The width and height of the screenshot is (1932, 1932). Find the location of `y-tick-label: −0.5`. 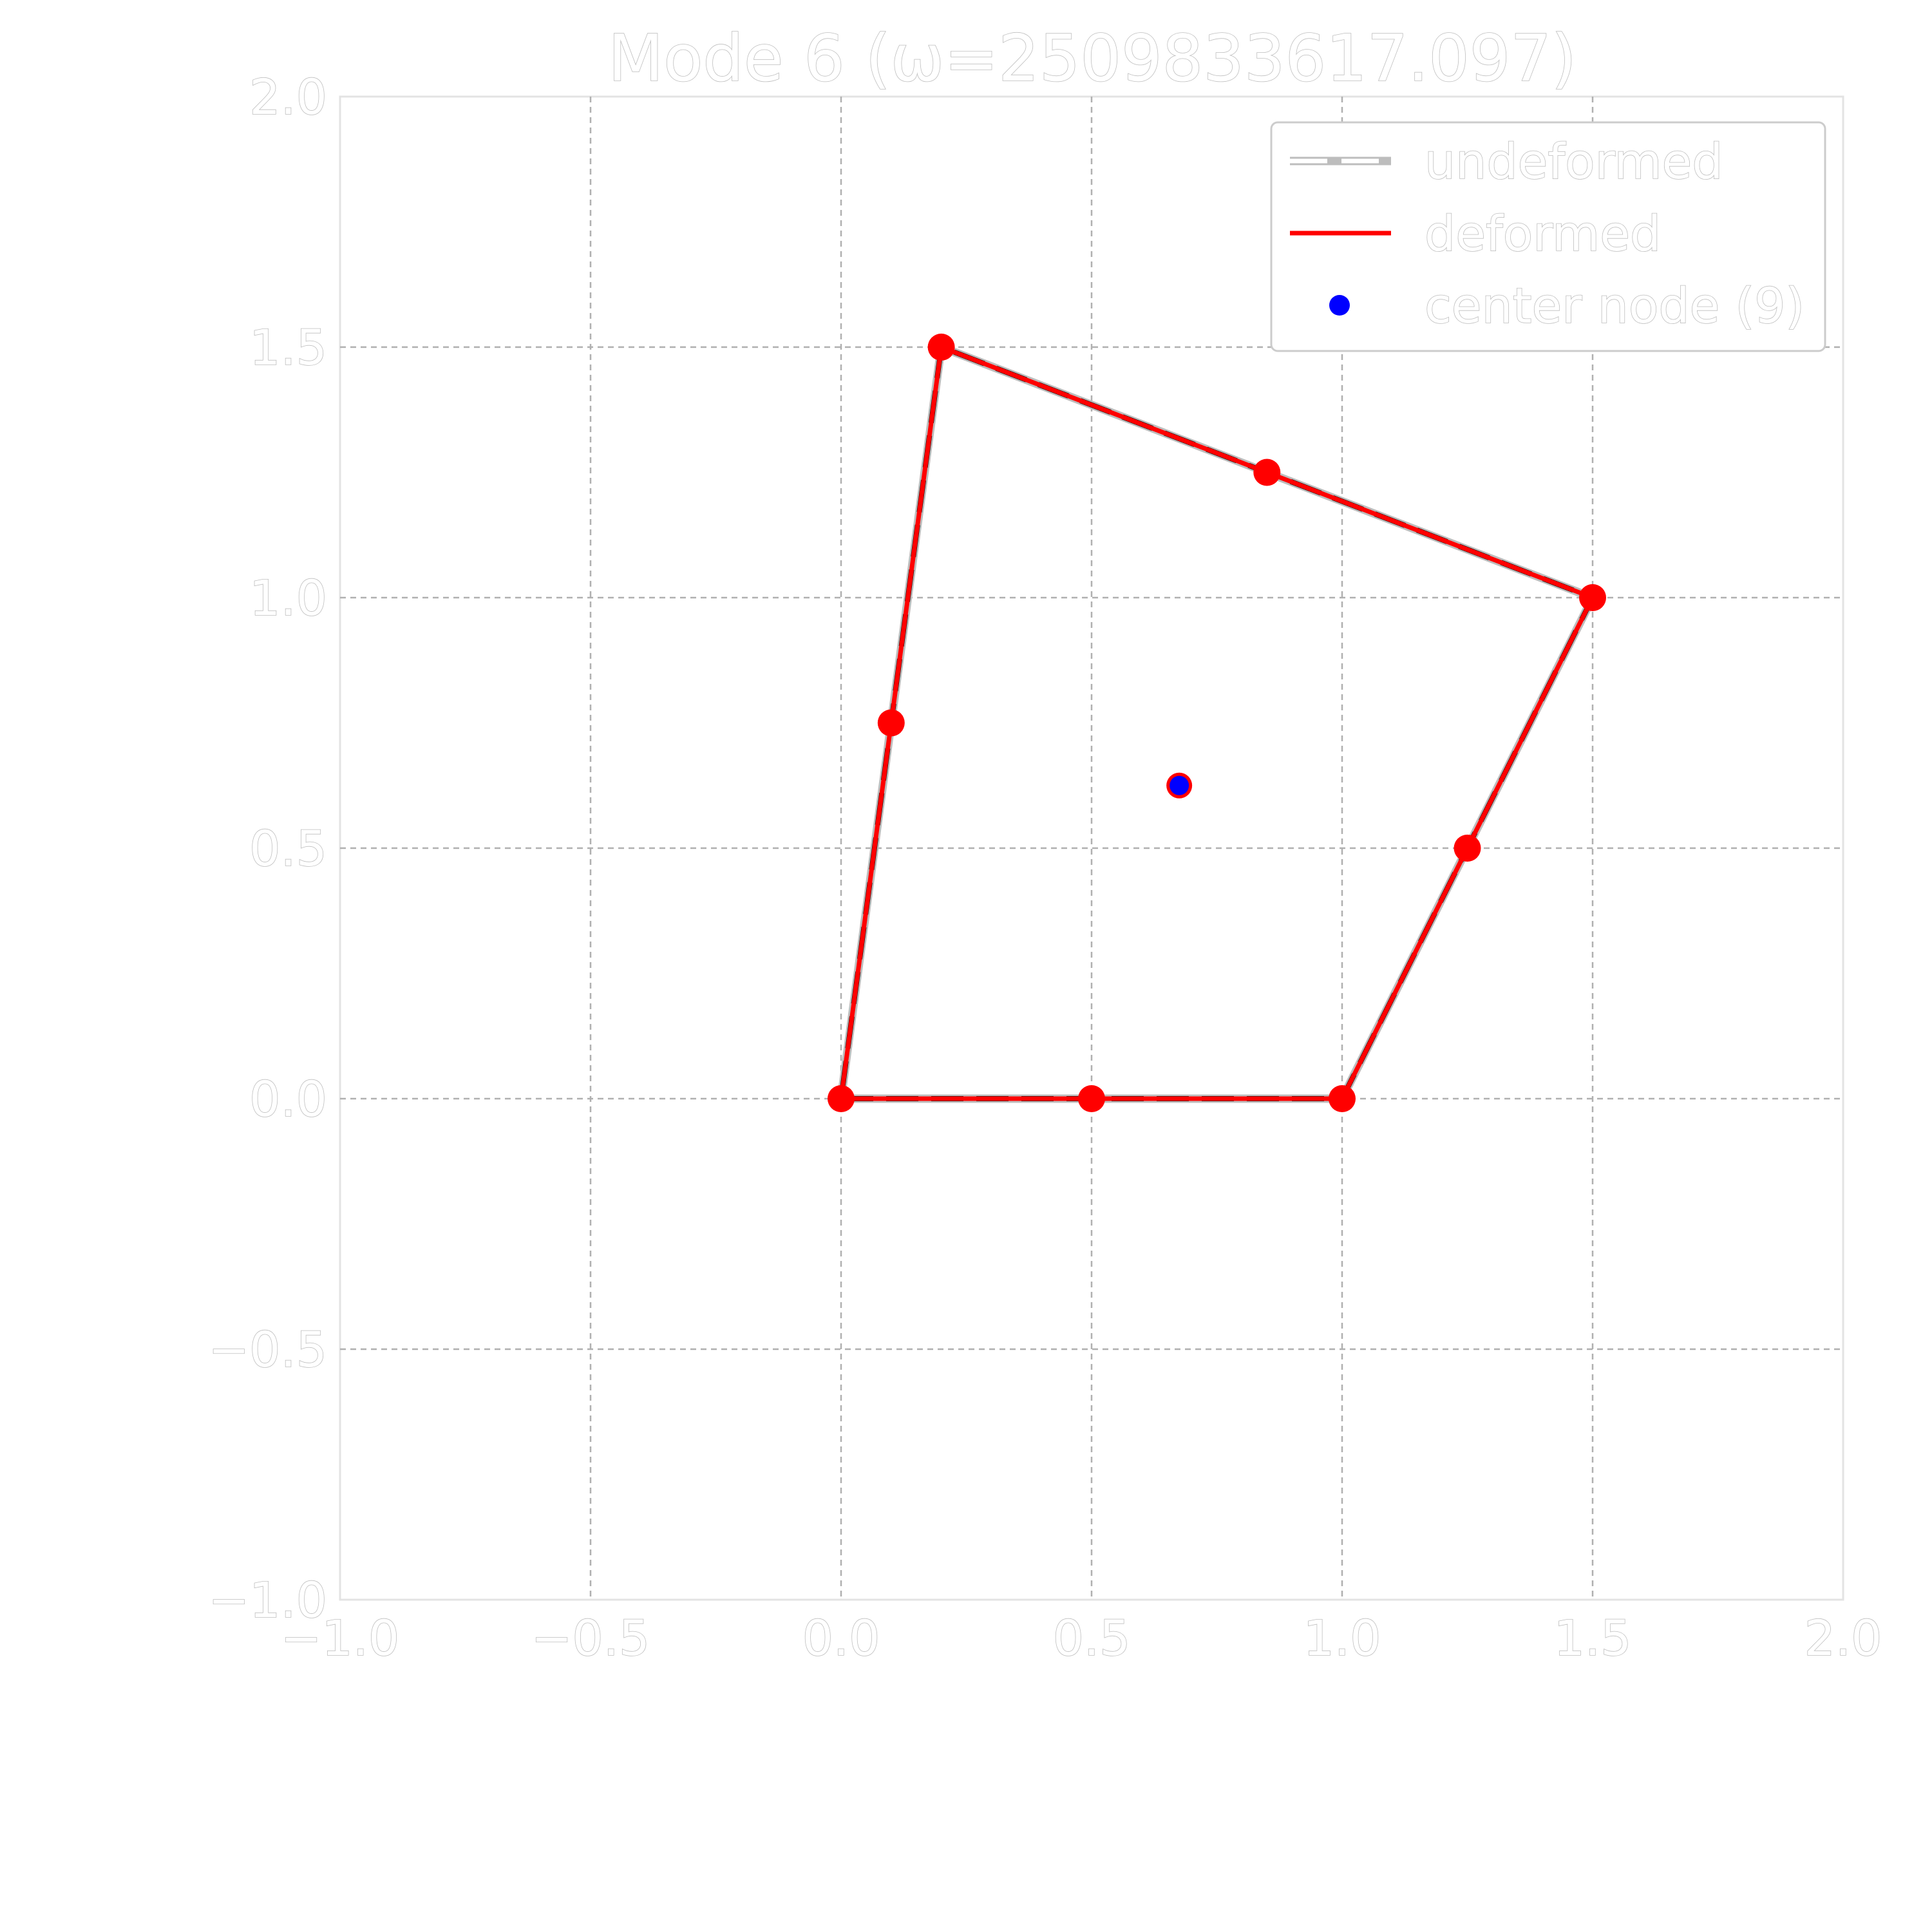

y-tick-label: −0.5 is located at coordinates (267, 1349).